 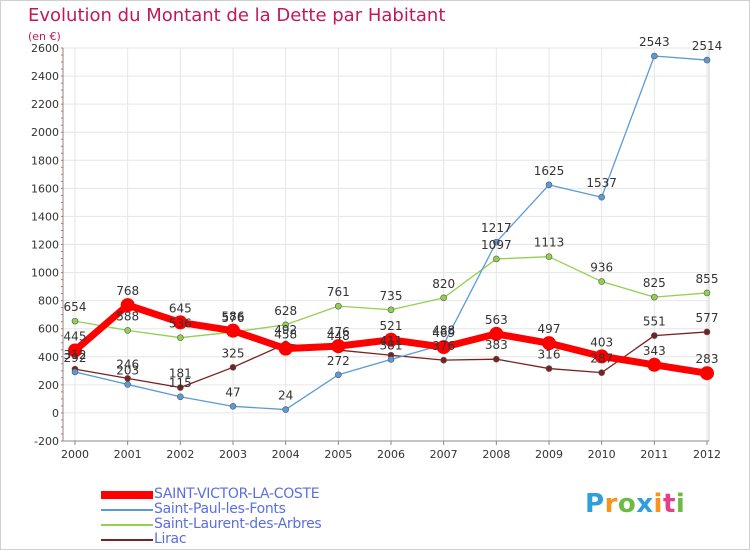 What do you see at coordinates (707, 318) in the screenshot?
I see `data-label: 577` at bounding box center [707, 318].